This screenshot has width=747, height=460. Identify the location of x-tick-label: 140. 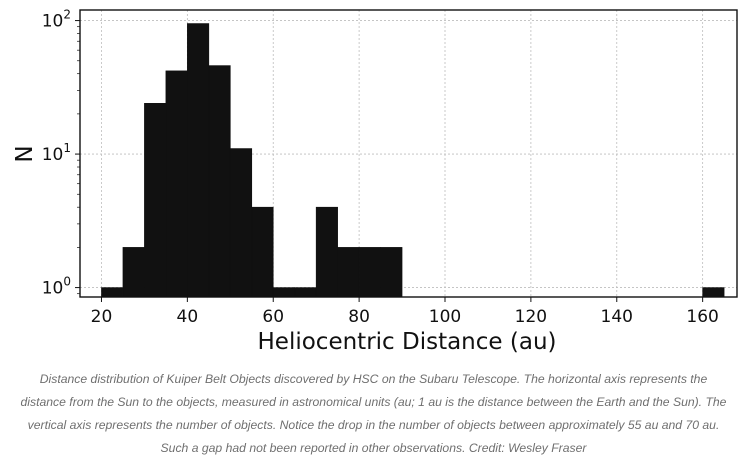
(617, 317).